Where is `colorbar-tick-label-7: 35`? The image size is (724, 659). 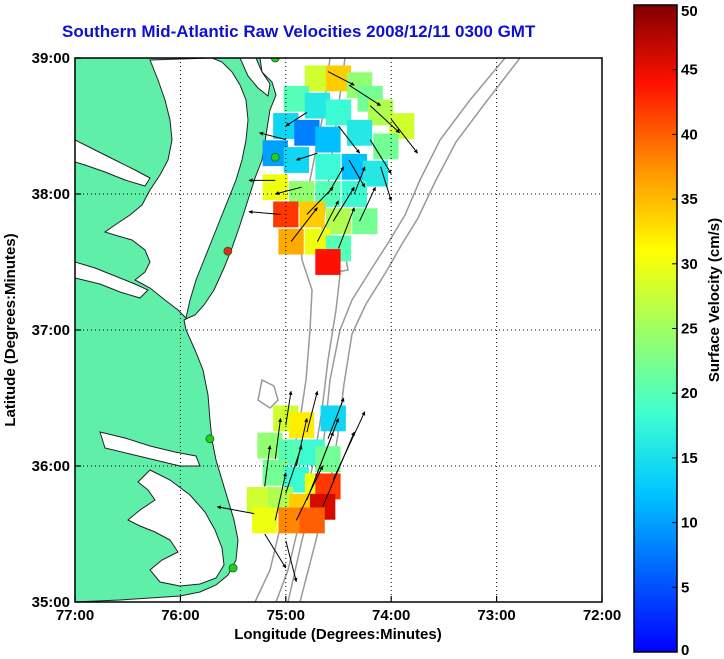
colorbar-tick-label-7: 35 is located at coordinates (689, 199).